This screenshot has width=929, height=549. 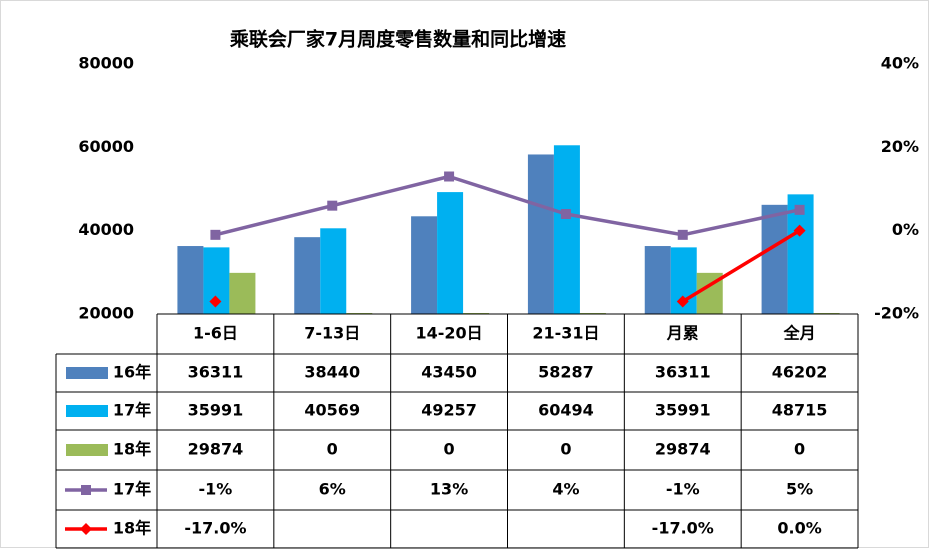 What do you see at coordinates (106, 229) in the screenshot?
I see `y-axis-tick-label: 40000` at bounding box center [106, 229].